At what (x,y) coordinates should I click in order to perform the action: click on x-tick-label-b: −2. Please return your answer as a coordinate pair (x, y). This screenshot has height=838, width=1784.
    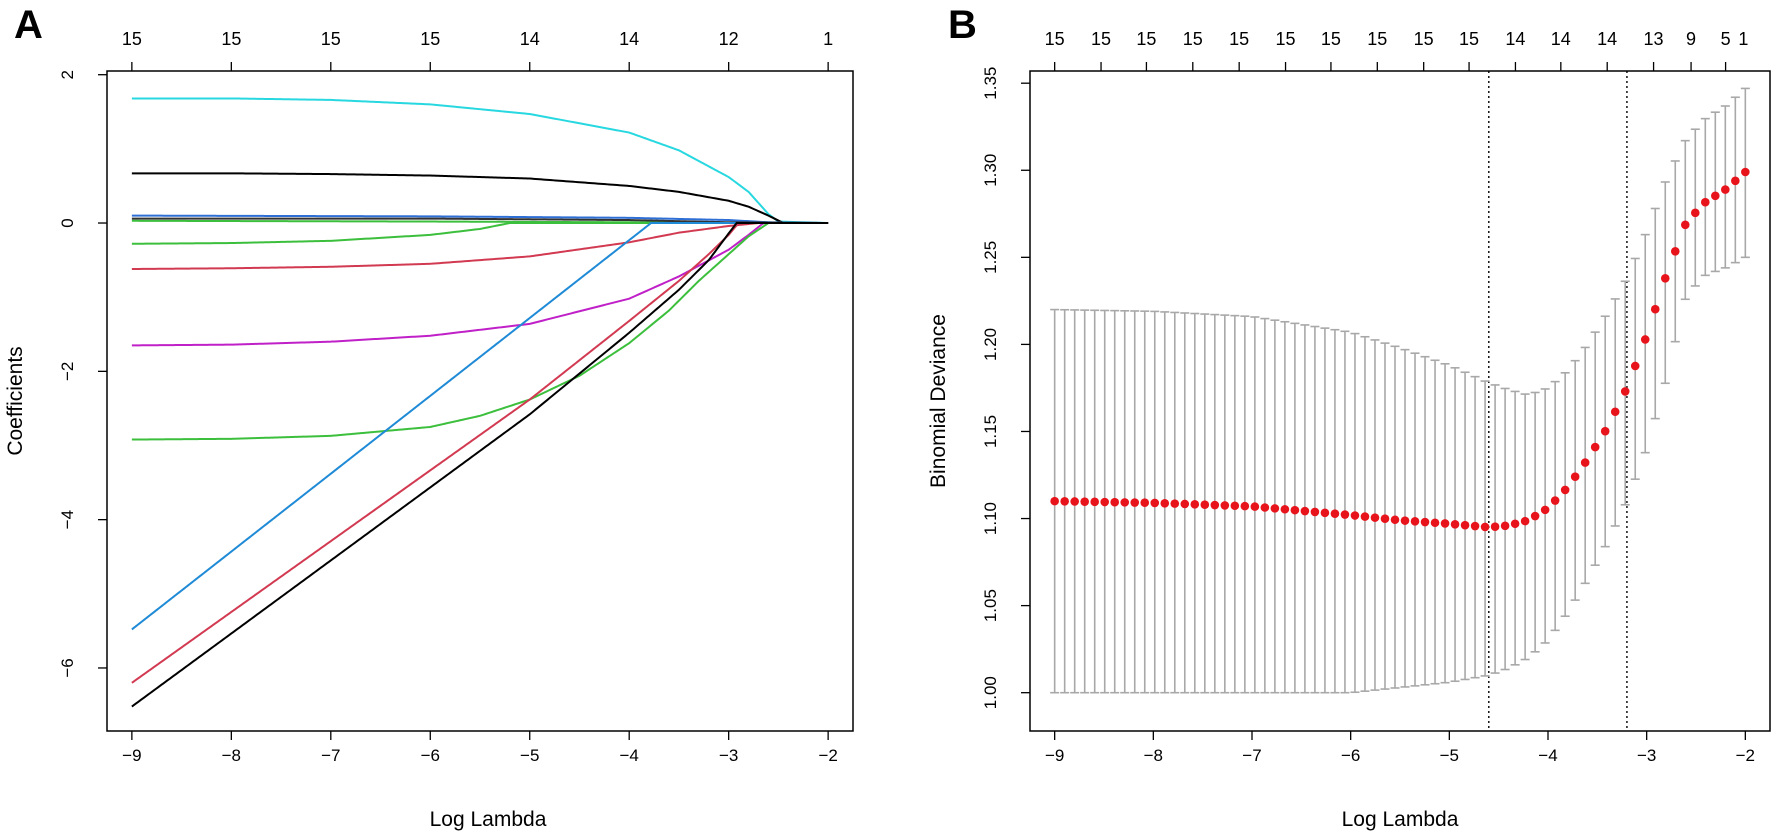
    Looking at the image, I should click on (1745, 755).